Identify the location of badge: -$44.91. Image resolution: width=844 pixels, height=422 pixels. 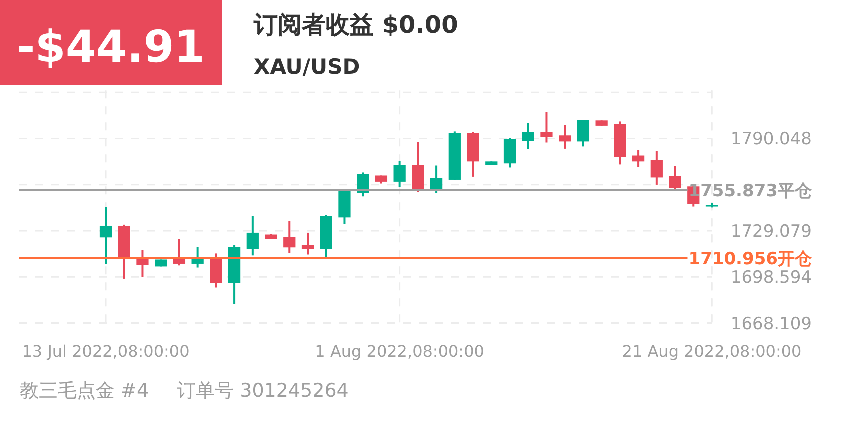
(111, 42).